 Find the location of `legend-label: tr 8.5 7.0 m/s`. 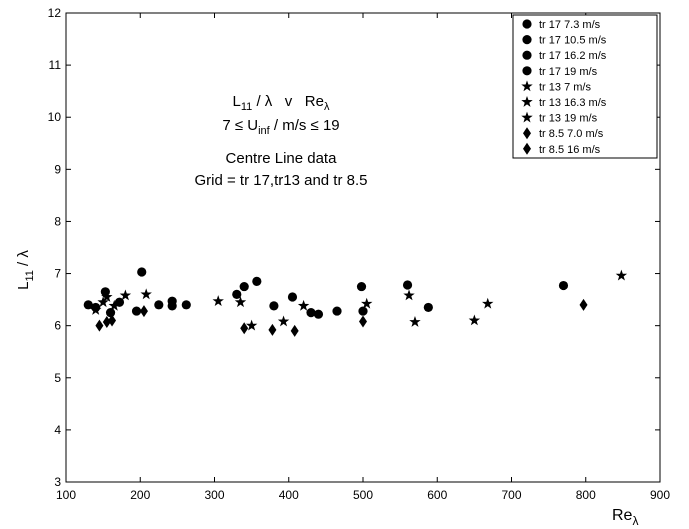

legend-label: tr 8.5 7.0 m/s is located at coordinates (571, 134).